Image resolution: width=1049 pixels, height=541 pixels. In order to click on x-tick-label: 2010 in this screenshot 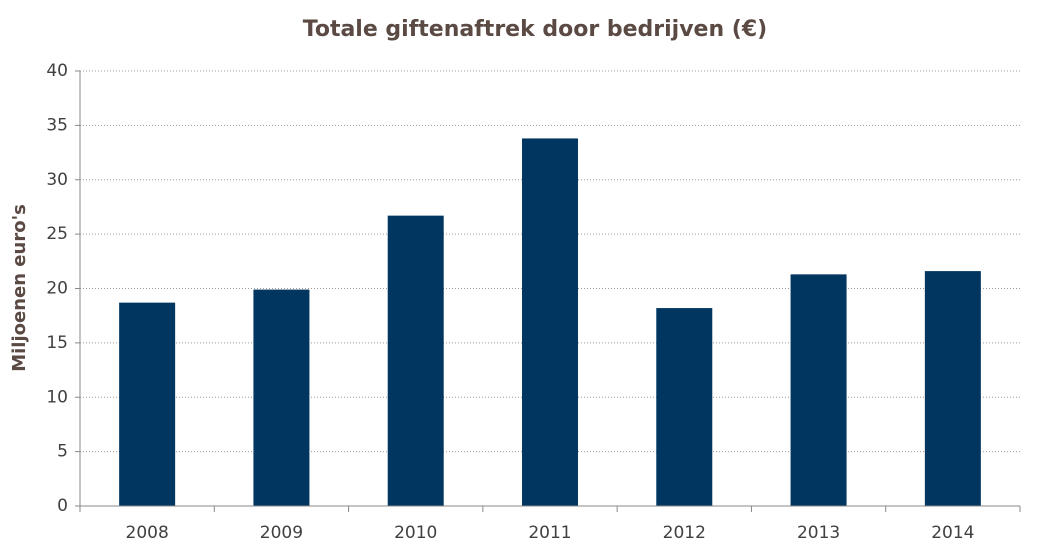, I will do `click(415, 532)`.